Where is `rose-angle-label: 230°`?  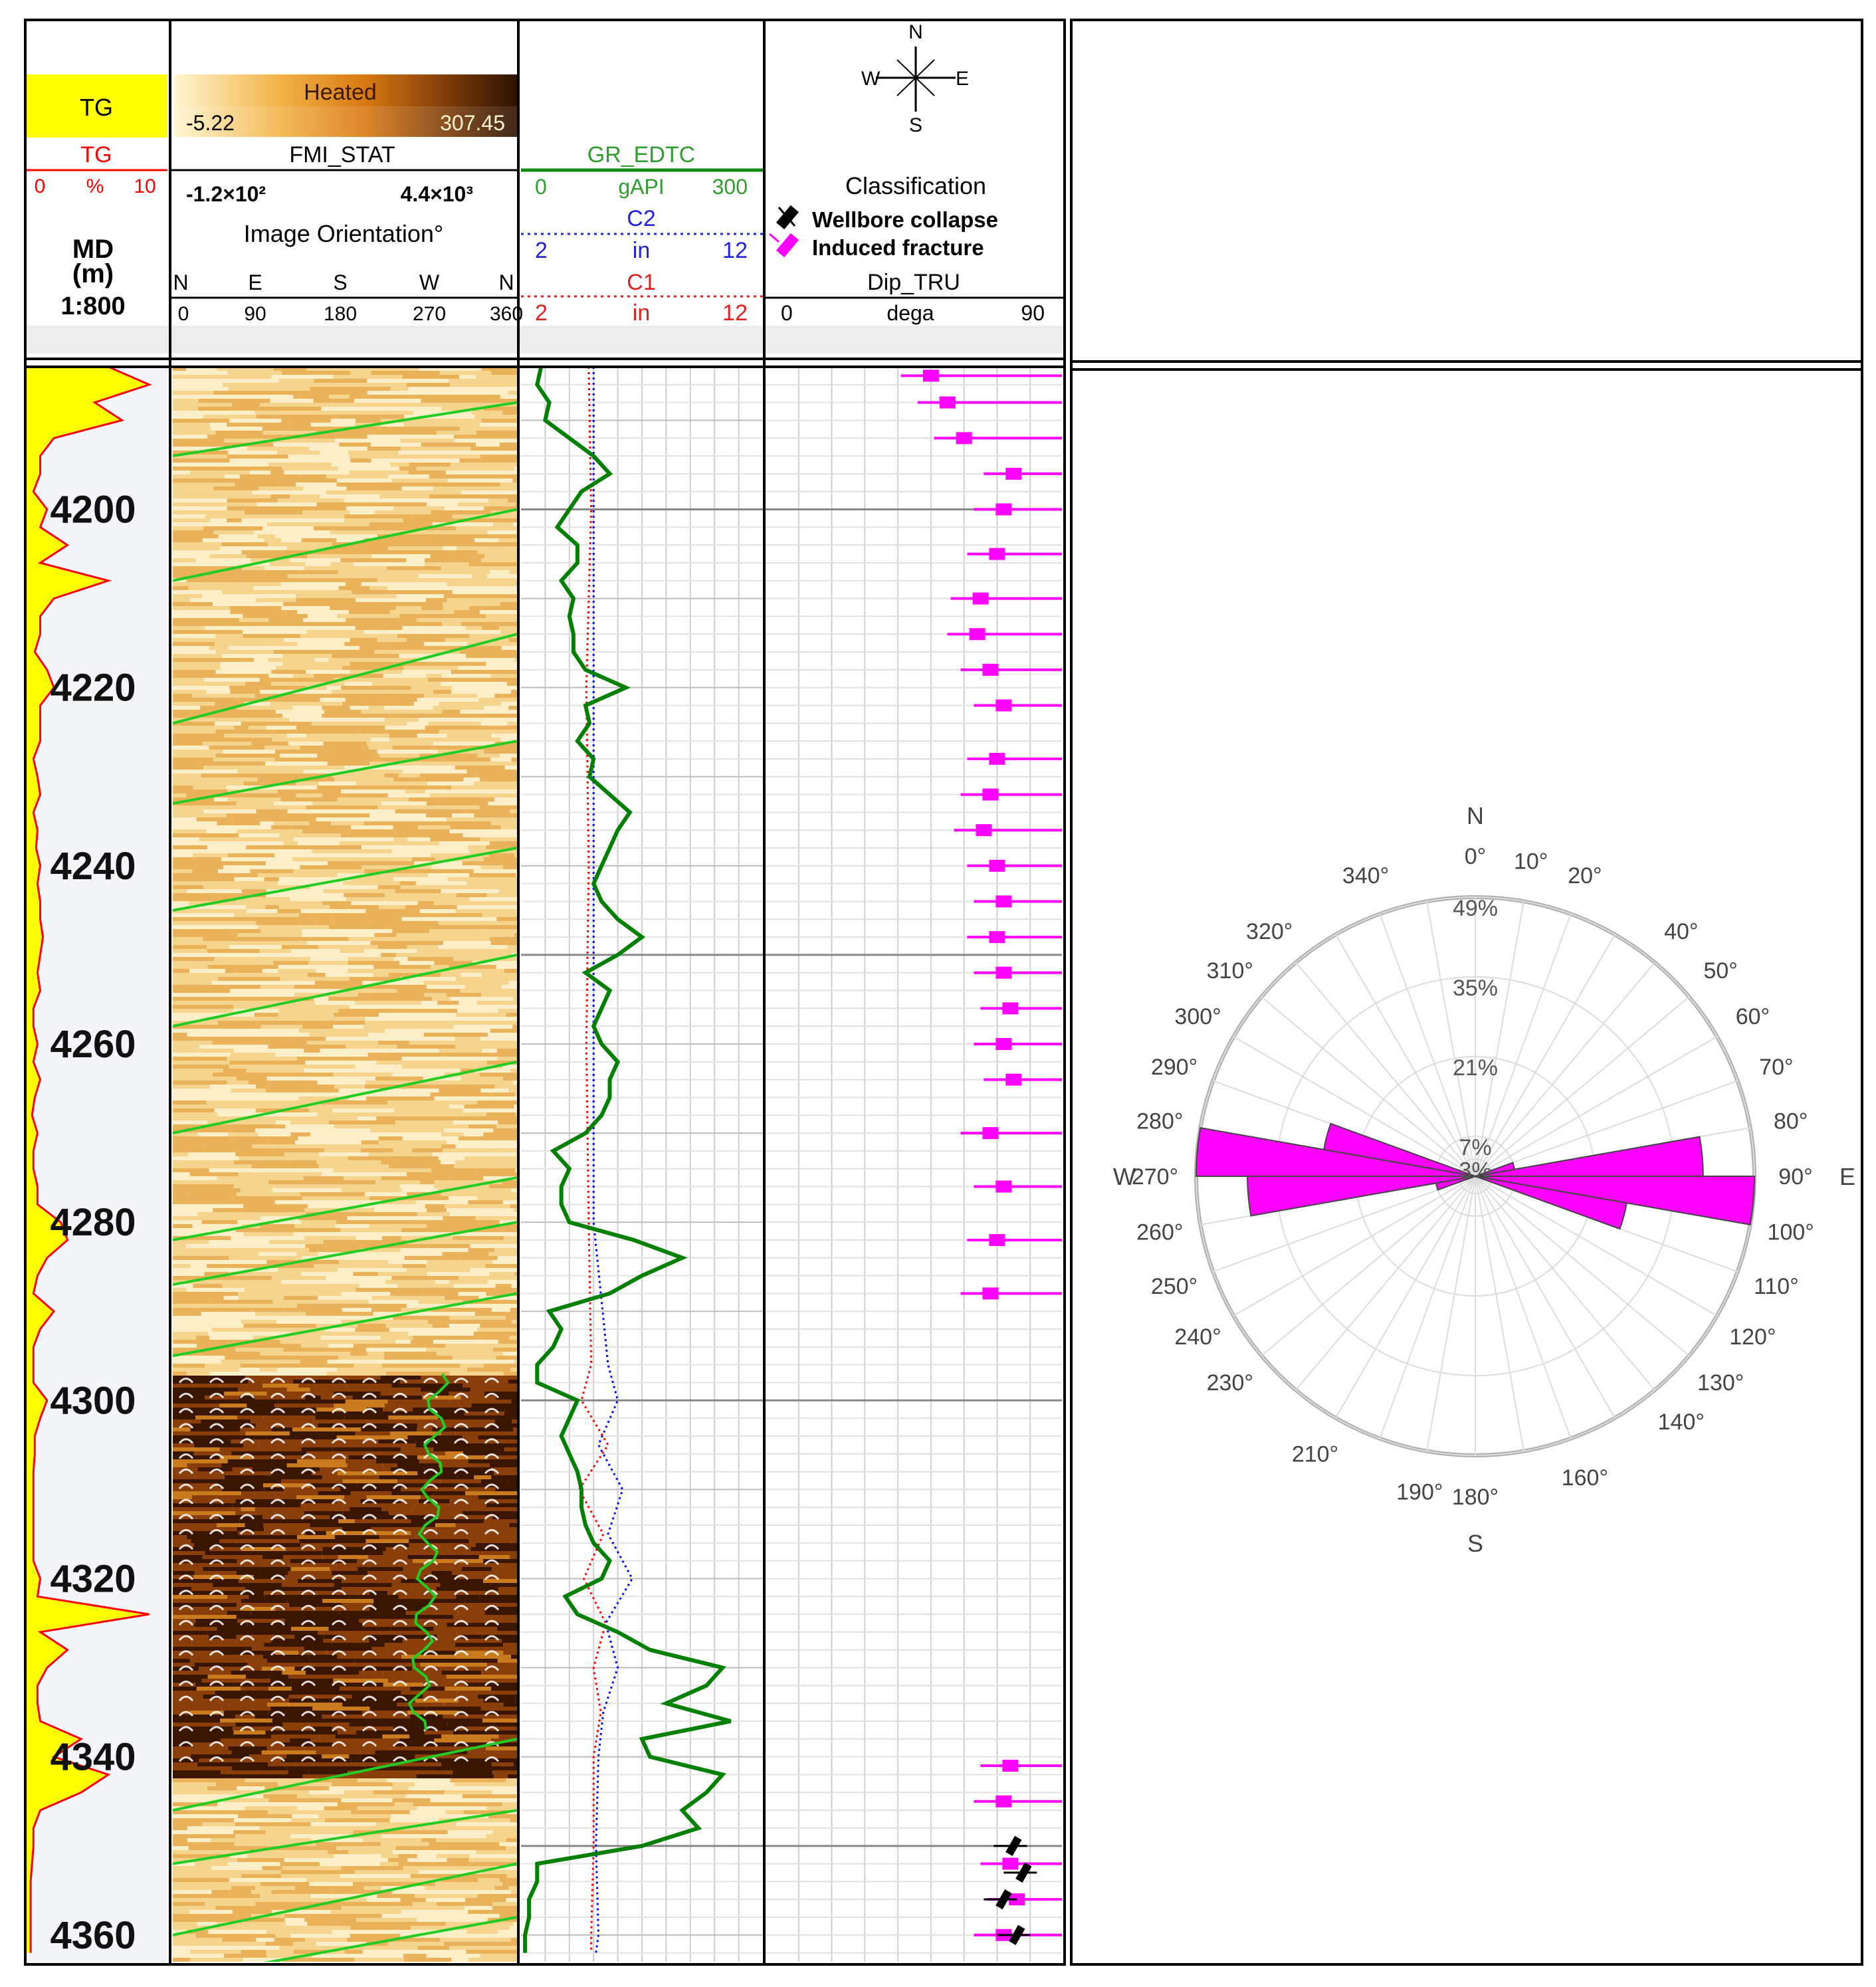 rose-angle-label: 230° is located at coordinates (1230, 1383).